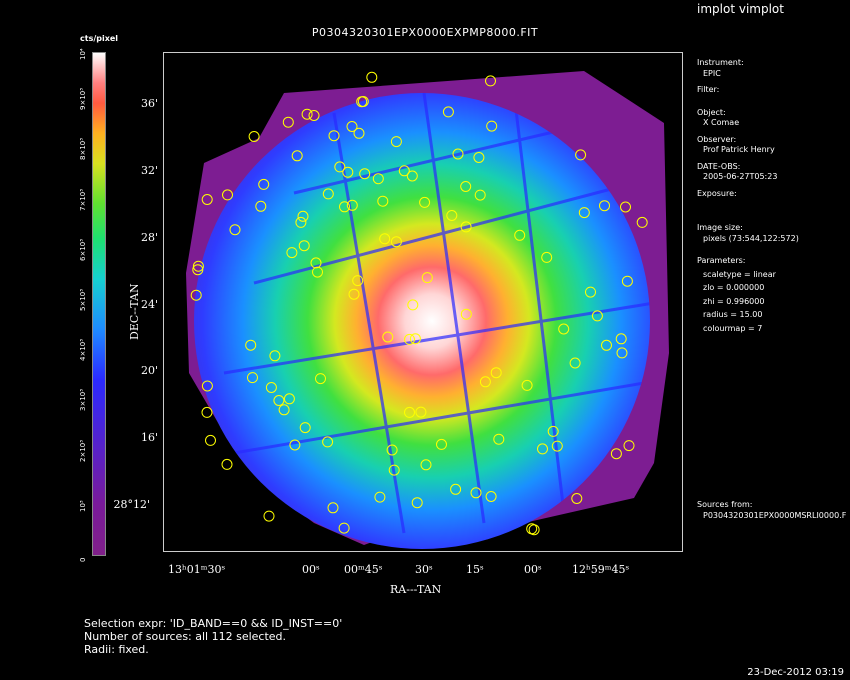  I want to click on colorbar-tick-label: 10³, so click(83, 506).